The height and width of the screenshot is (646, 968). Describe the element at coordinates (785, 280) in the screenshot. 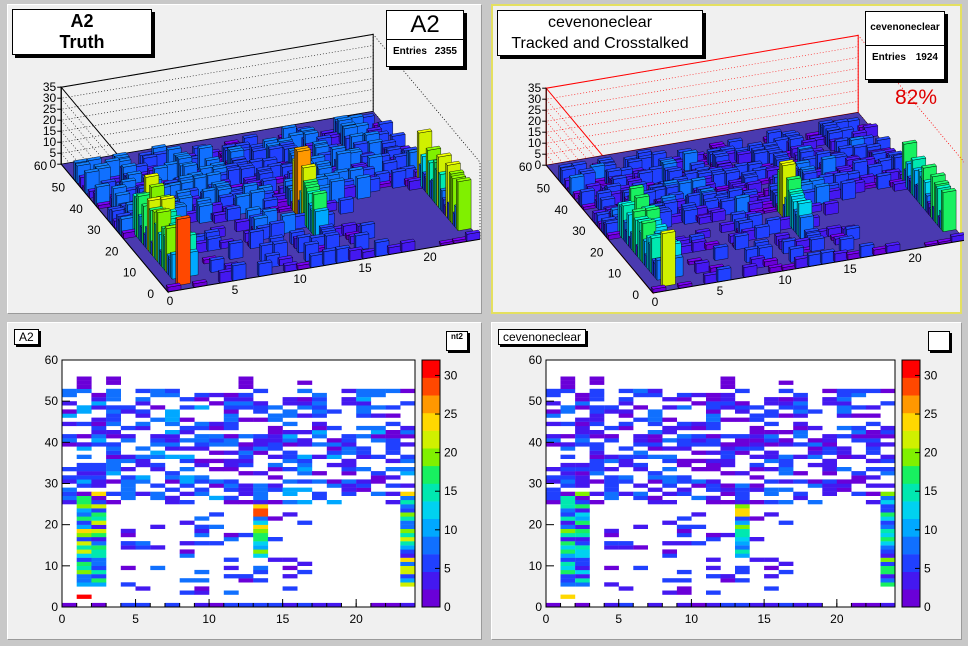

I see `x-tick-label: 10` at that location.